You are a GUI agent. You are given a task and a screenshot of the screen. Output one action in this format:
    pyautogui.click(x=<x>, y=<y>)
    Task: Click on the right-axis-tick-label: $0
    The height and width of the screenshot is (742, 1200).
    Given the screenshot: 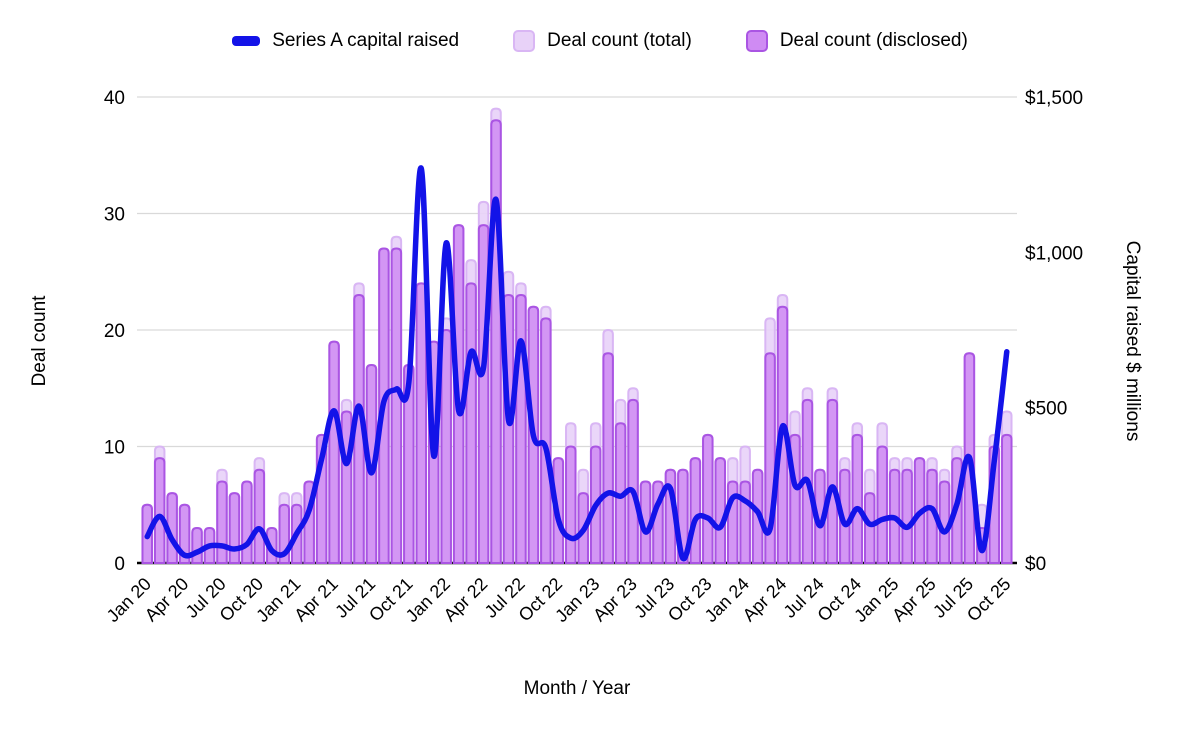 What is the action you would take?
    pyautogui.click(x=1035, y=564)
    